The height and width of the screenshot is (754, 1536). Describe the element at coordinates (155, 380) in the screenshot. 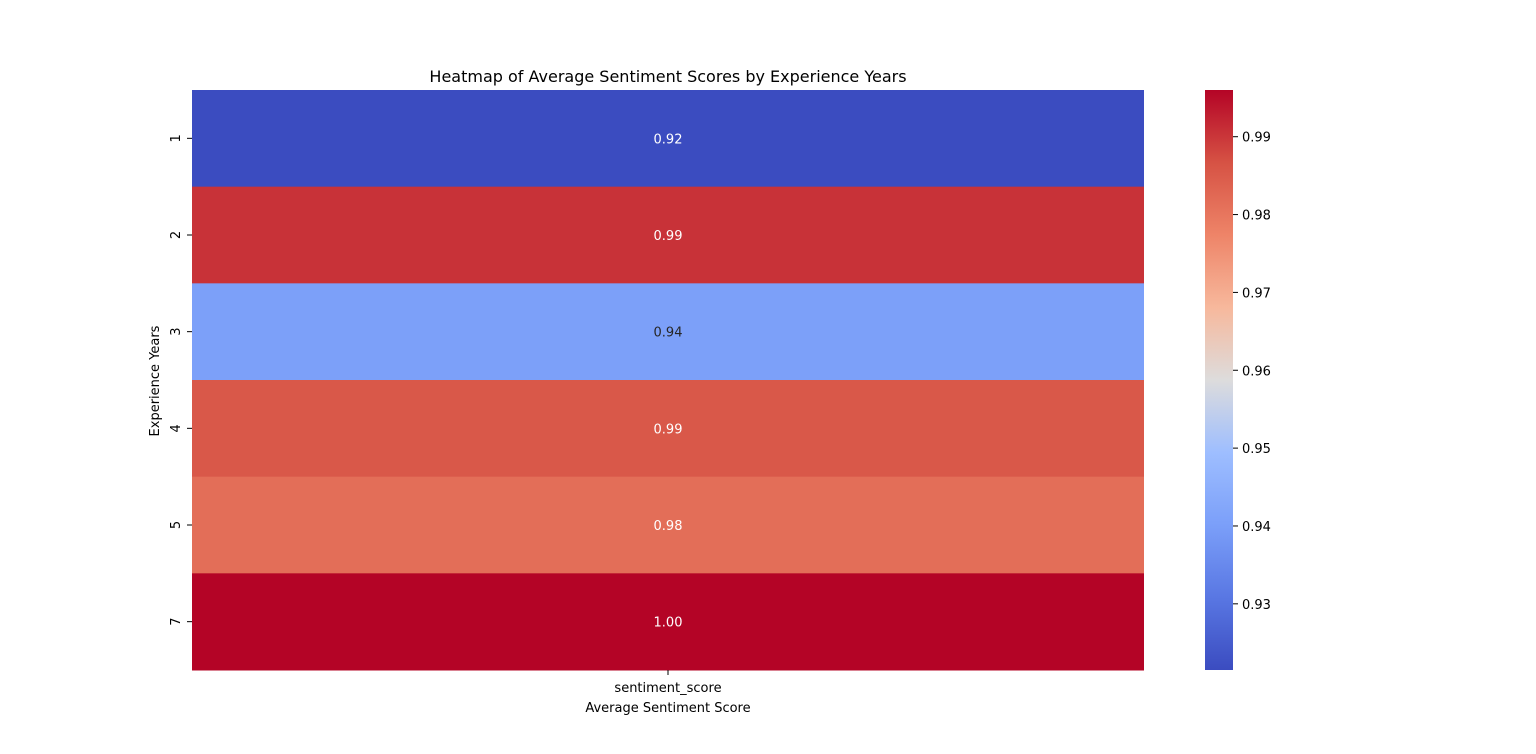

I see `y-axis-label: Experience Years` at that location.